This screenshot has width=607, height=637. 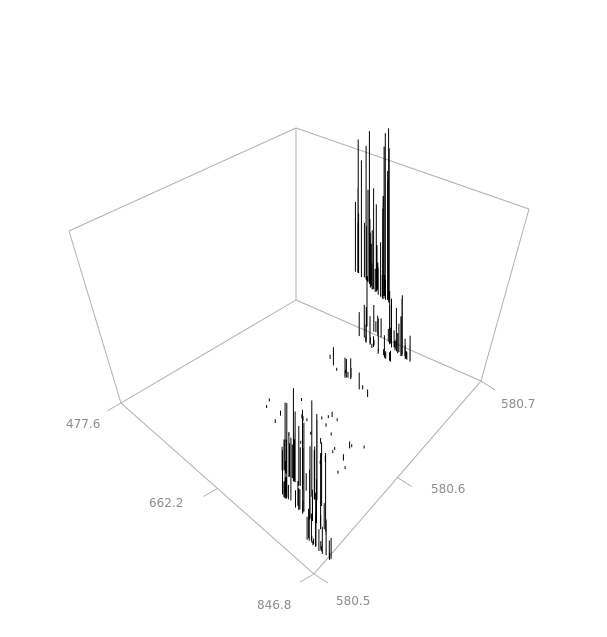 I want to click on y-tick-label-0: 580.5, so click(x=353, y=601).